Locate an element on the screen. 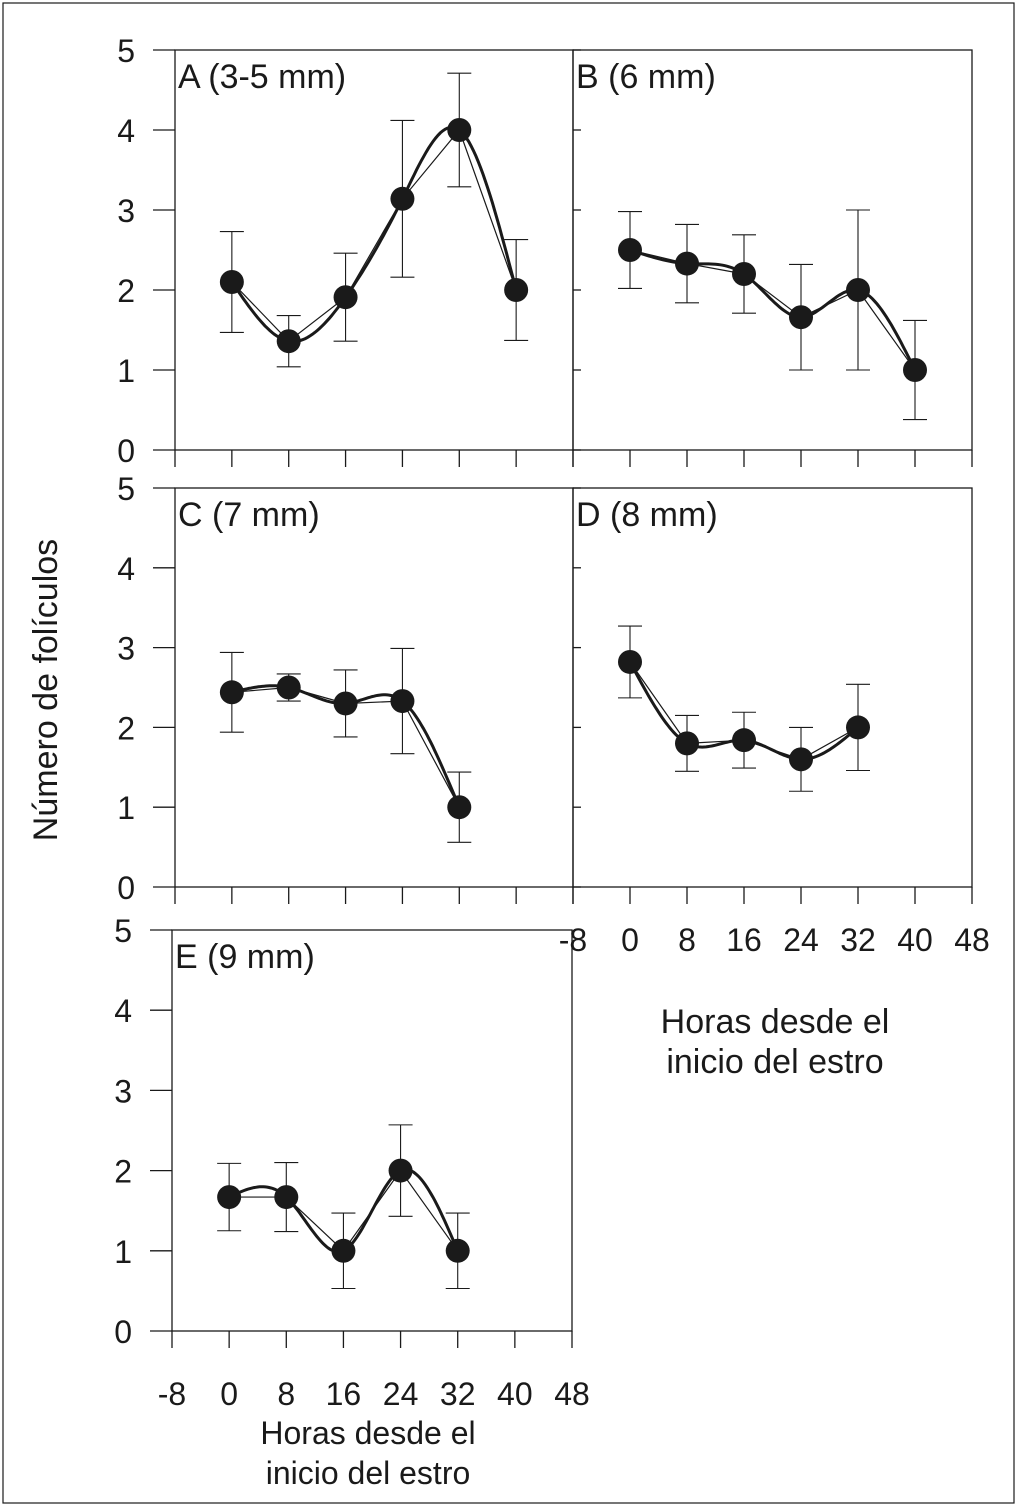  panel-b: B (6 mm) is located at coordinates (772, 258).